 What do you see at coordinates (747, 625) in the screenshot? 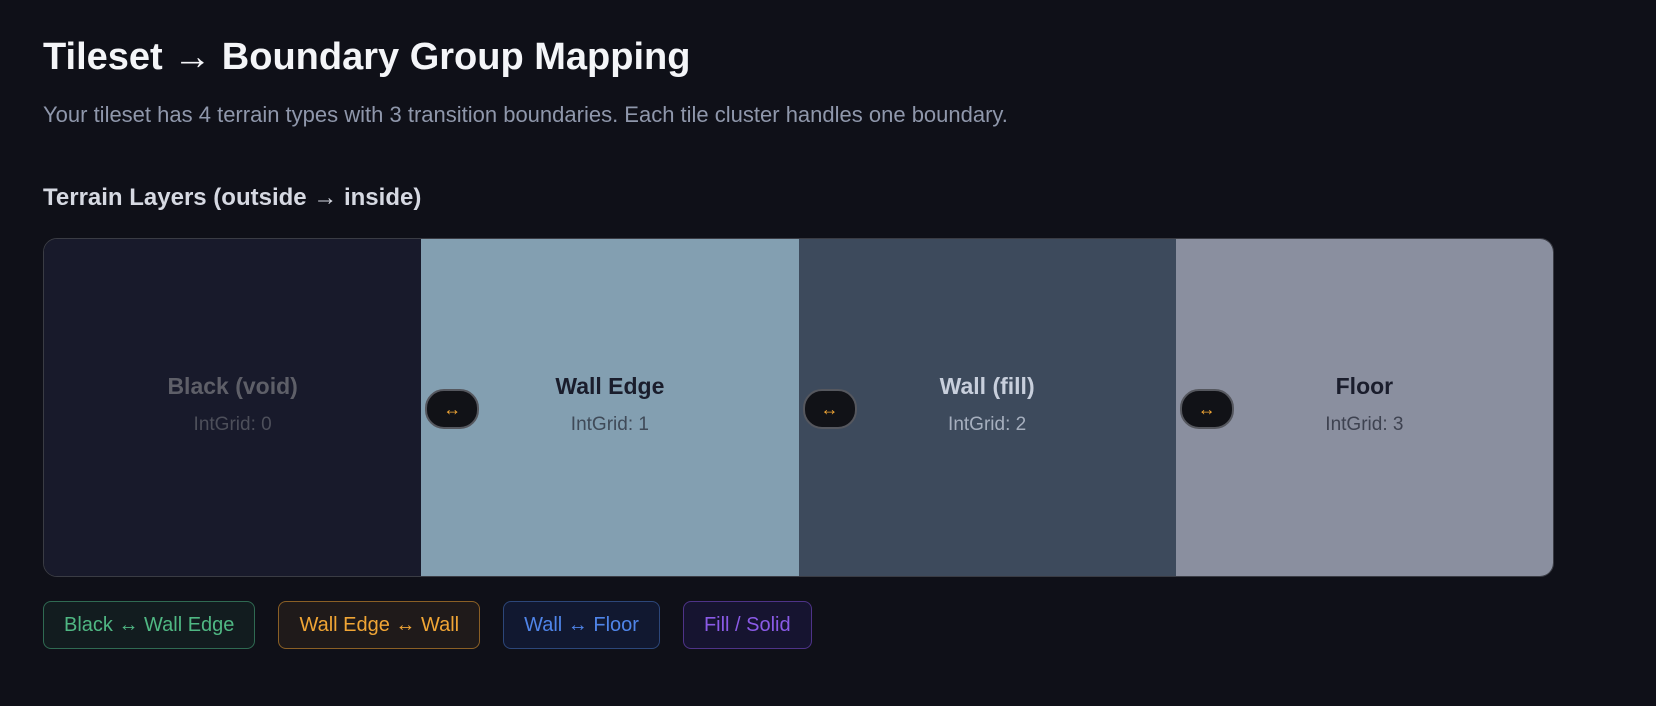
I see `badge-fill-solid: Fill / Solid` at bounding box center [747, 625].